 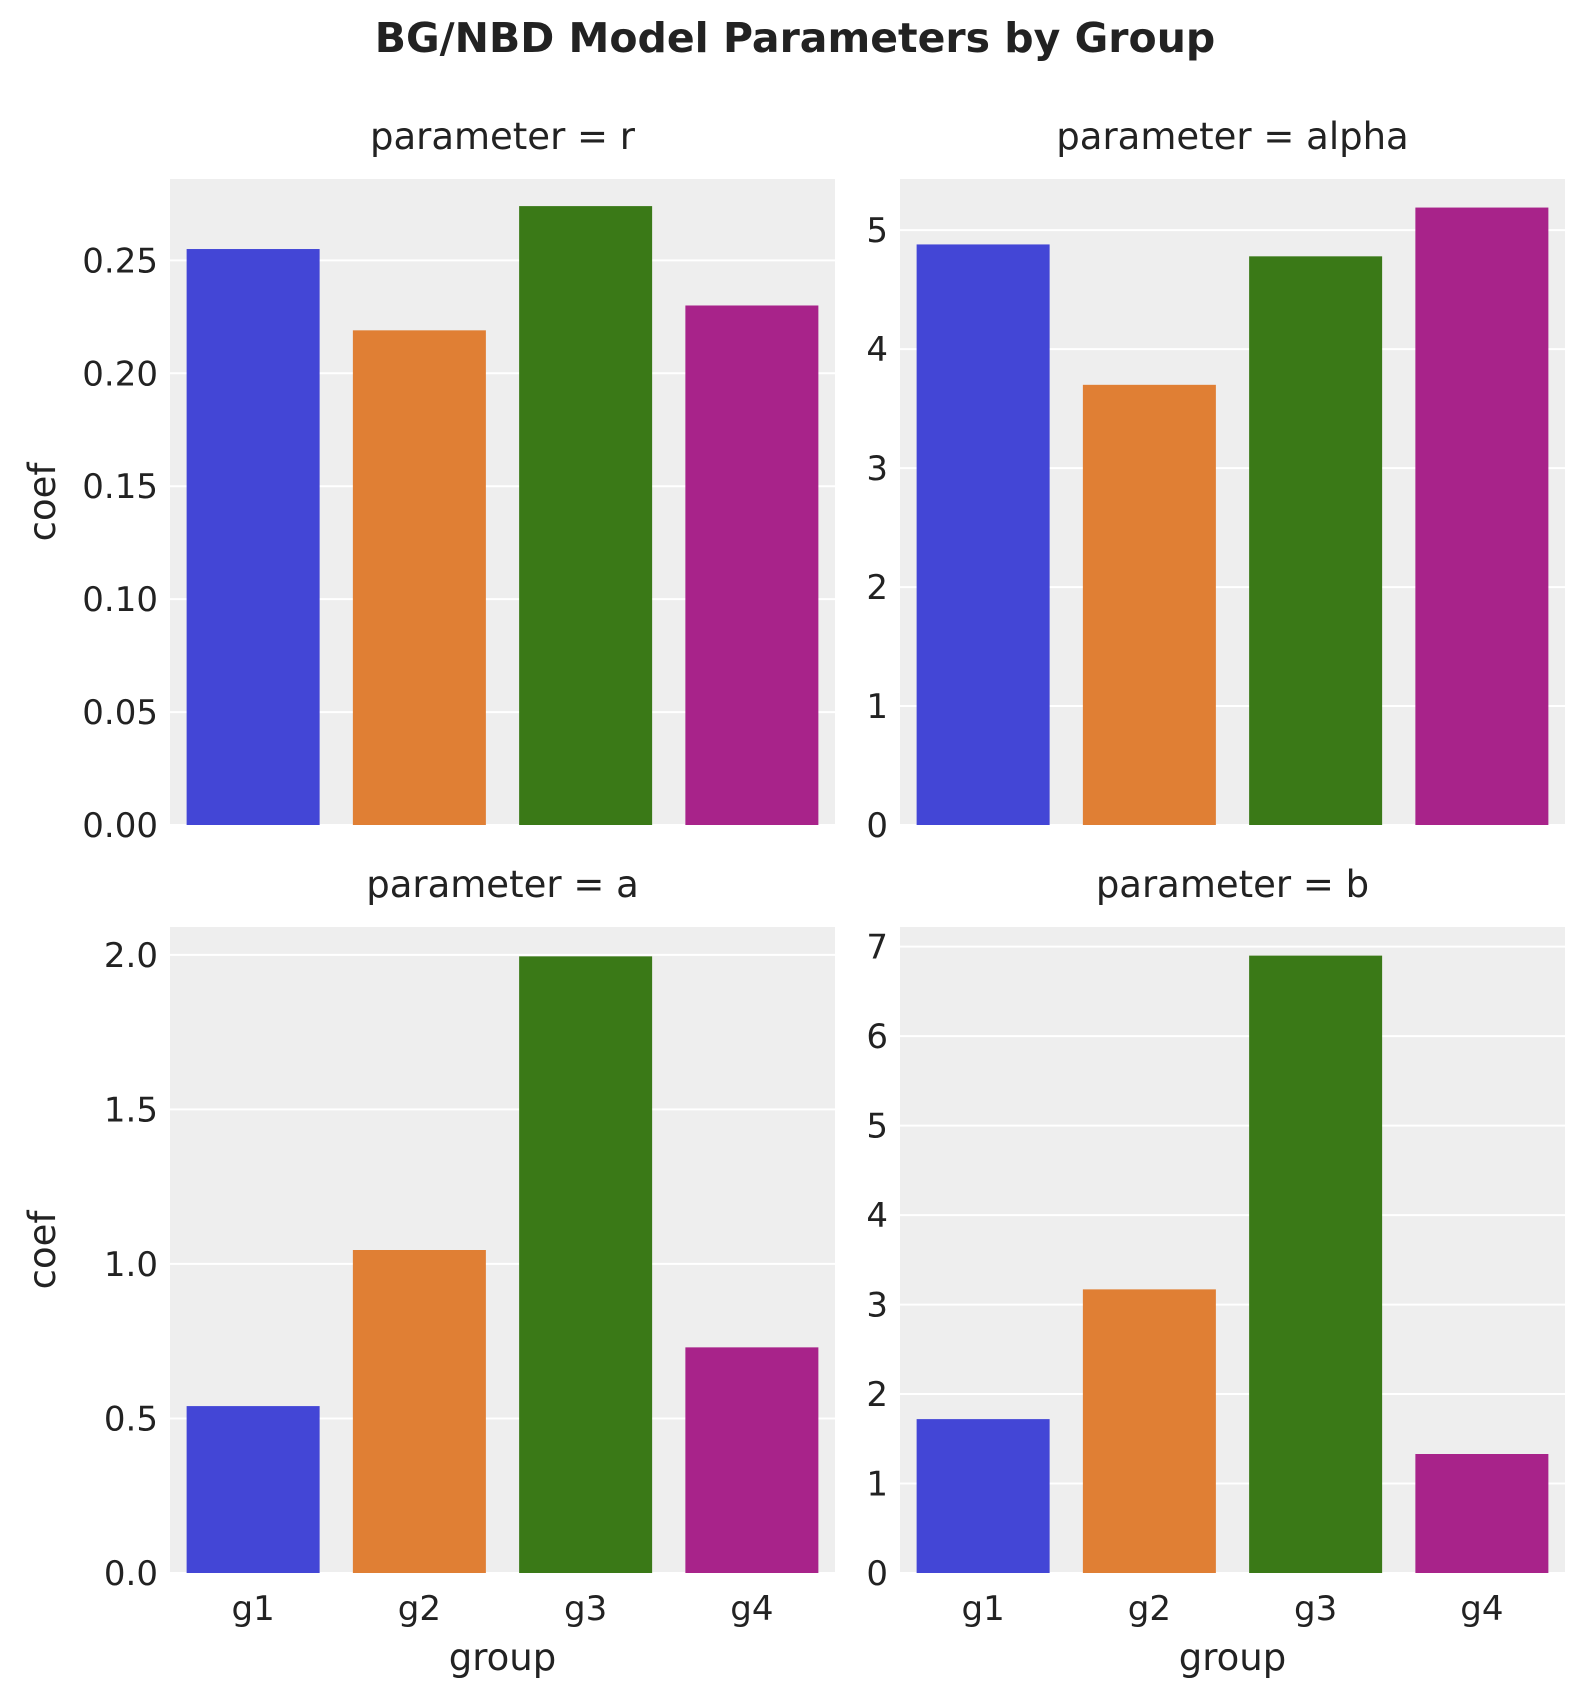 What do you see at coordinates (1232, 884) in the screenshot?
I see `panel-title: parameter = b` at bounding box center [1232, 884].